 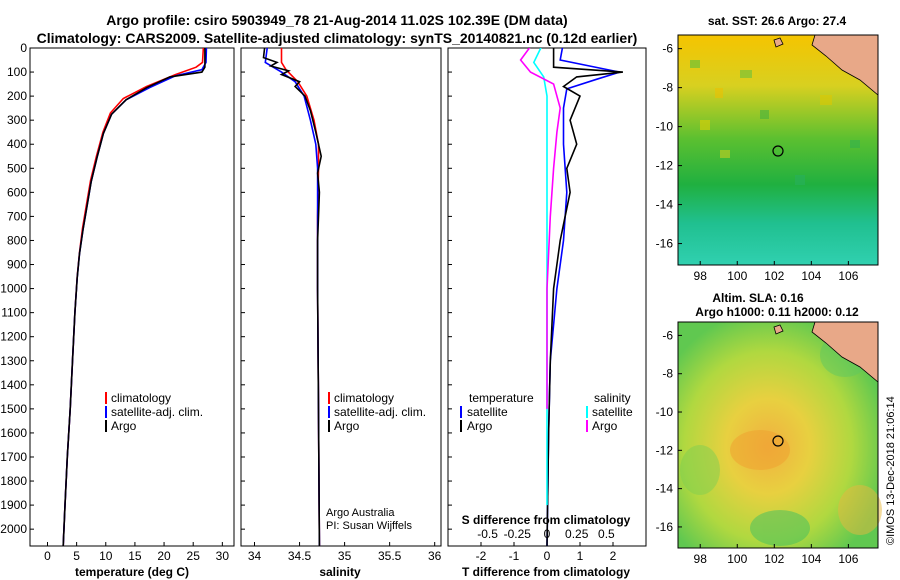 I want to click on s-diff-tick-label: 0.25, so click(x=577, y=534).